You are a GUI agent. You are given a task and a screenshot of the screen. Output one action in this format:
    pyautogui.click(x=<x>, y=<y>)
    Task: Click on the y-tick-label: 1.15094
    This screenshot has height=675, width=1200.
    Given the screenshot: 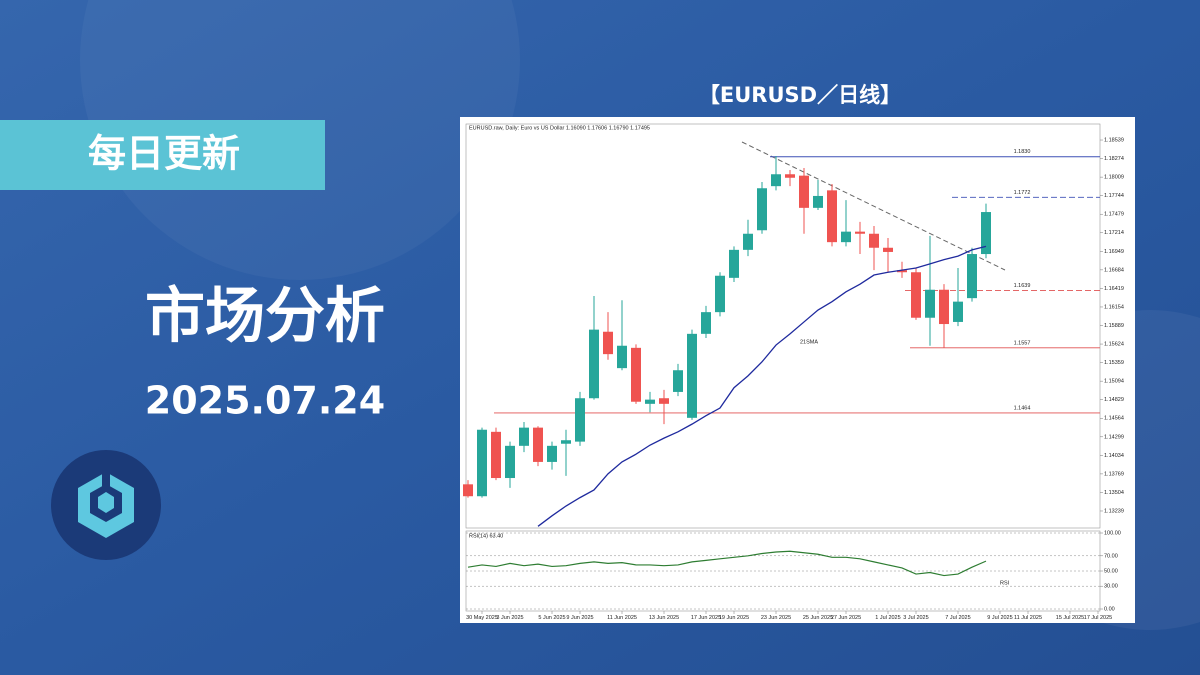 What is the action you would take?
    pyautogui.click(x=1114, y=382)
    